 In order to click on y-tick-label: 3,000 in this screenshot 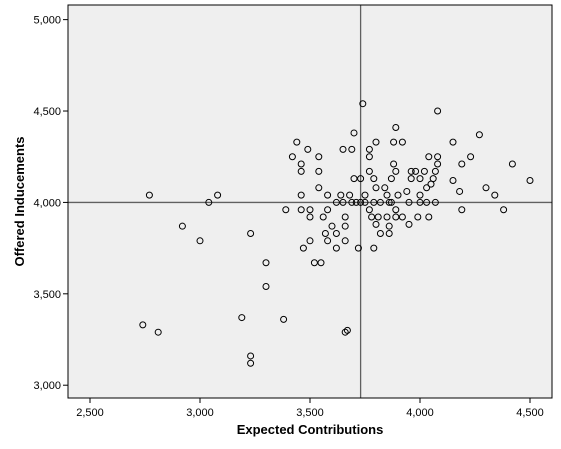, I will do `click(47, 386)`.